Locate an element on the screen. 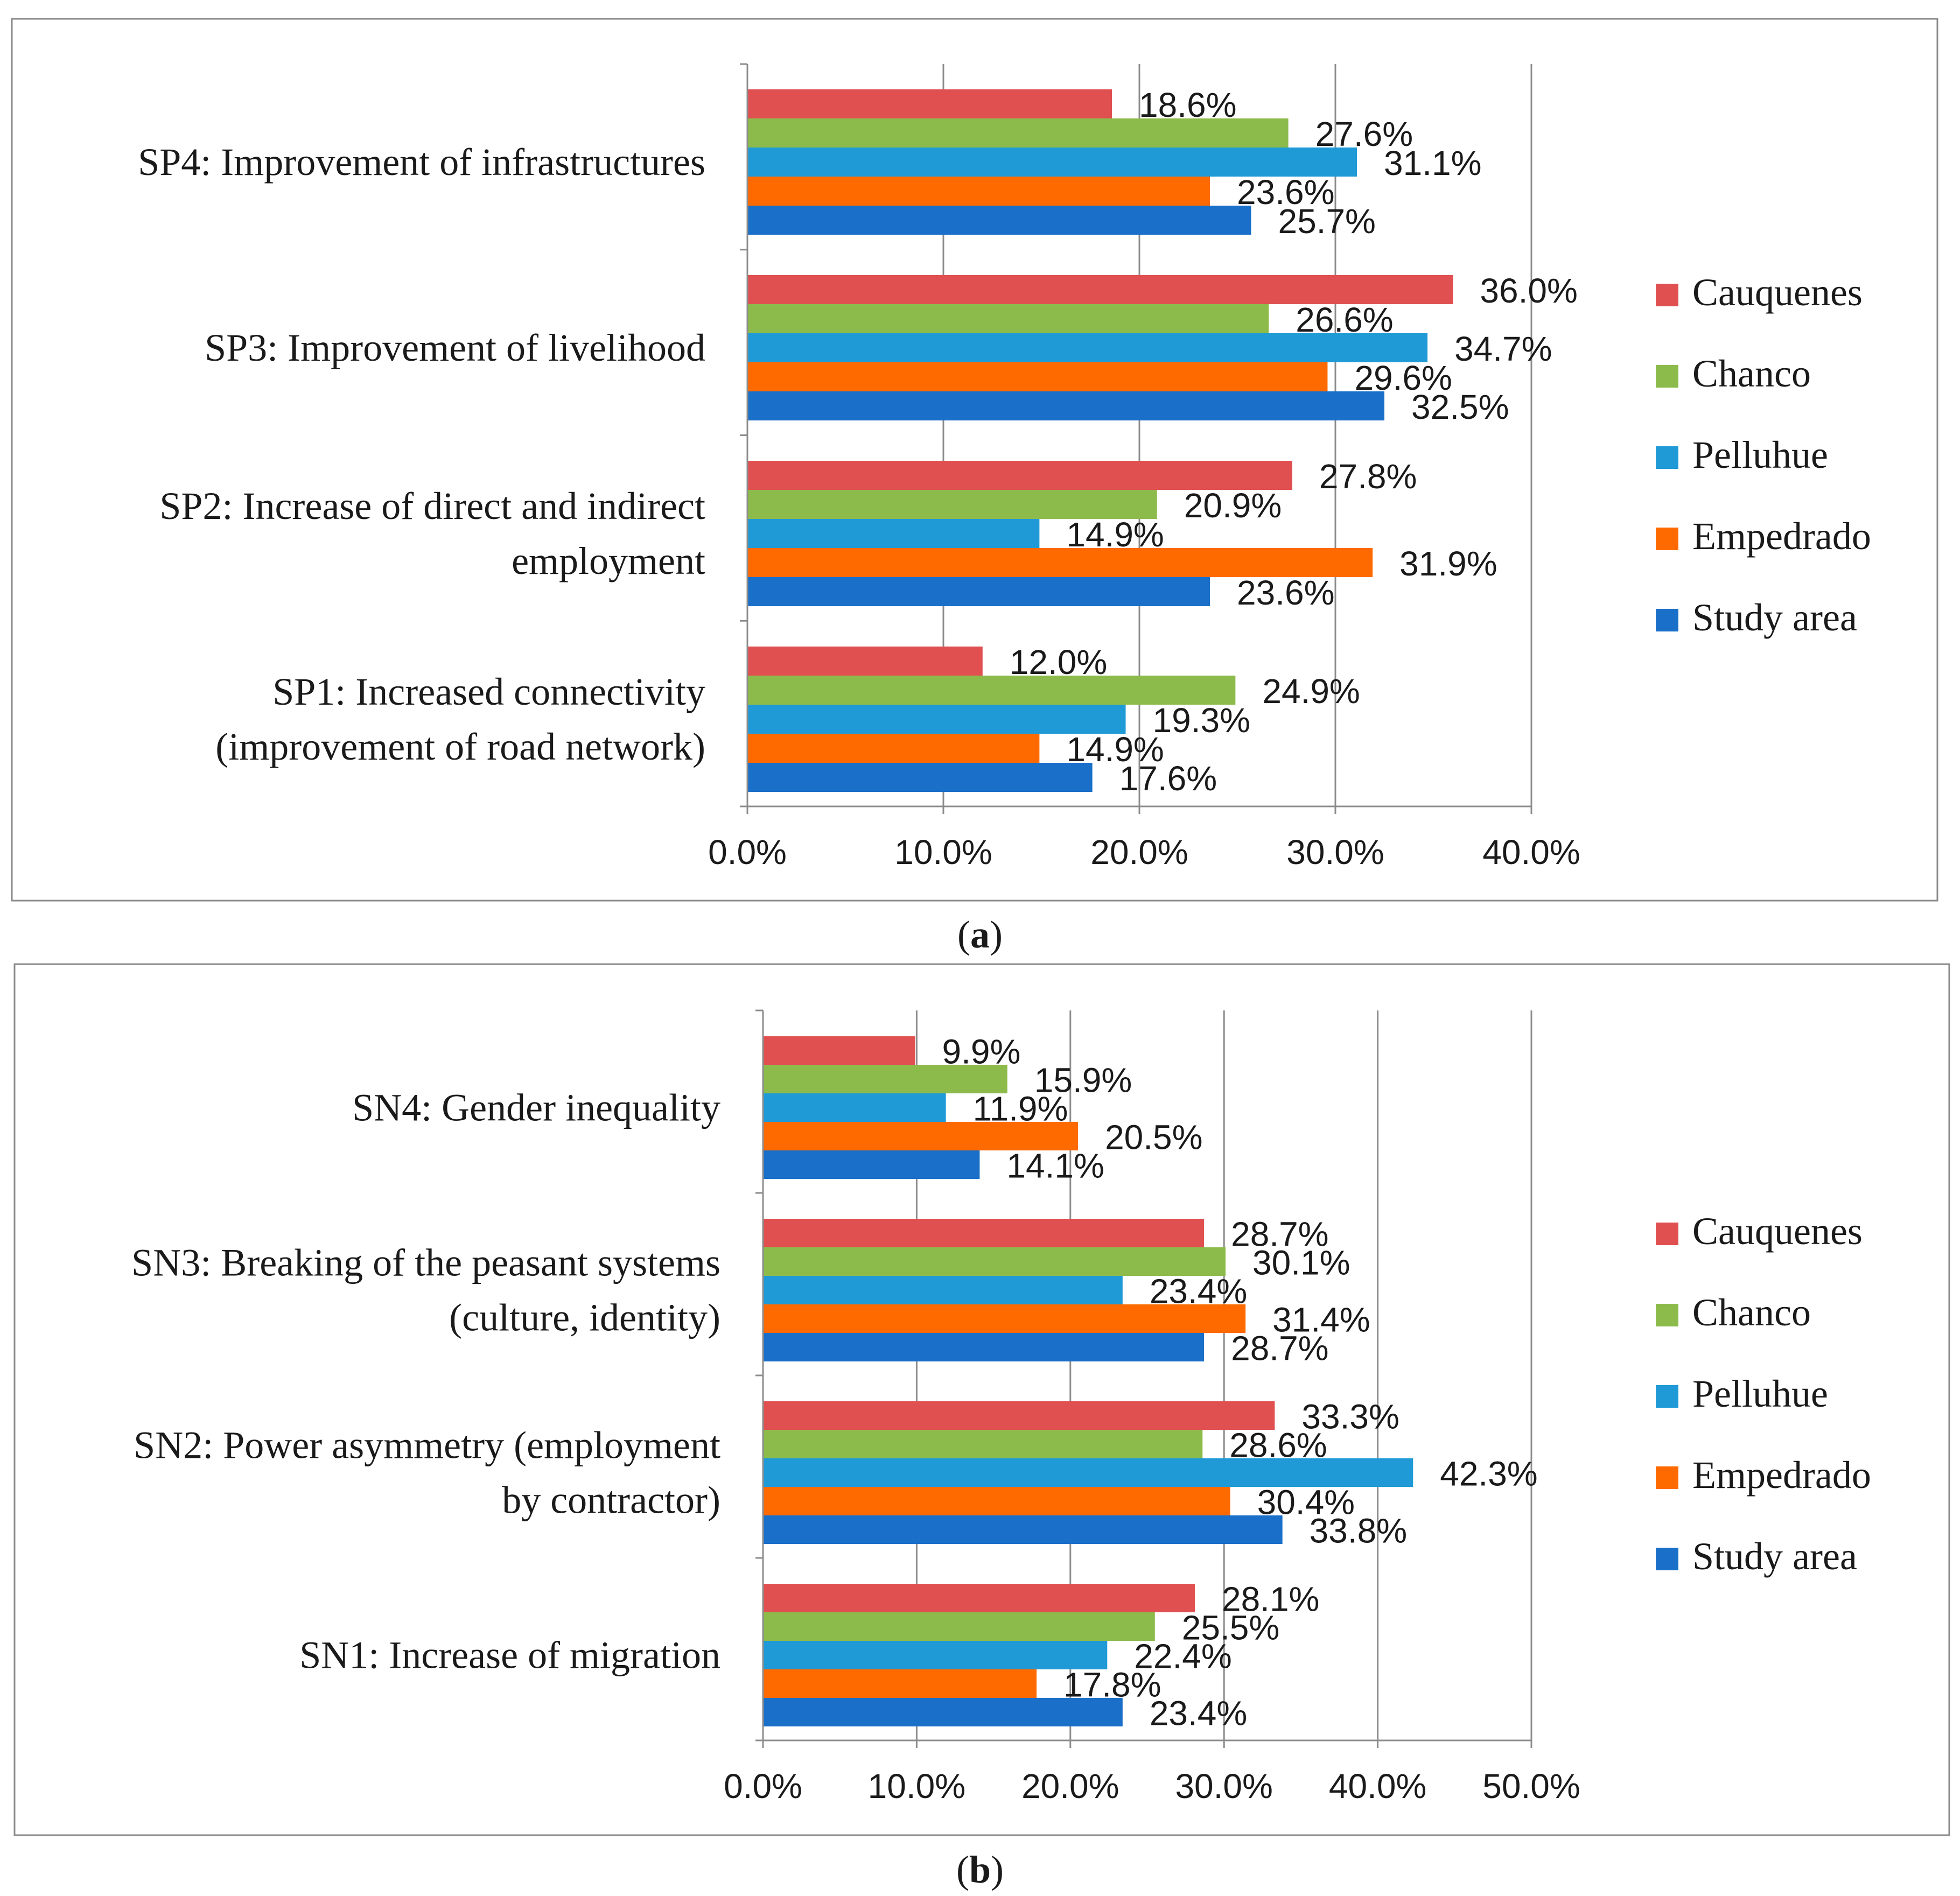  category-label-line: SP1: Increased connectivity is located at coordinates (488, 691).